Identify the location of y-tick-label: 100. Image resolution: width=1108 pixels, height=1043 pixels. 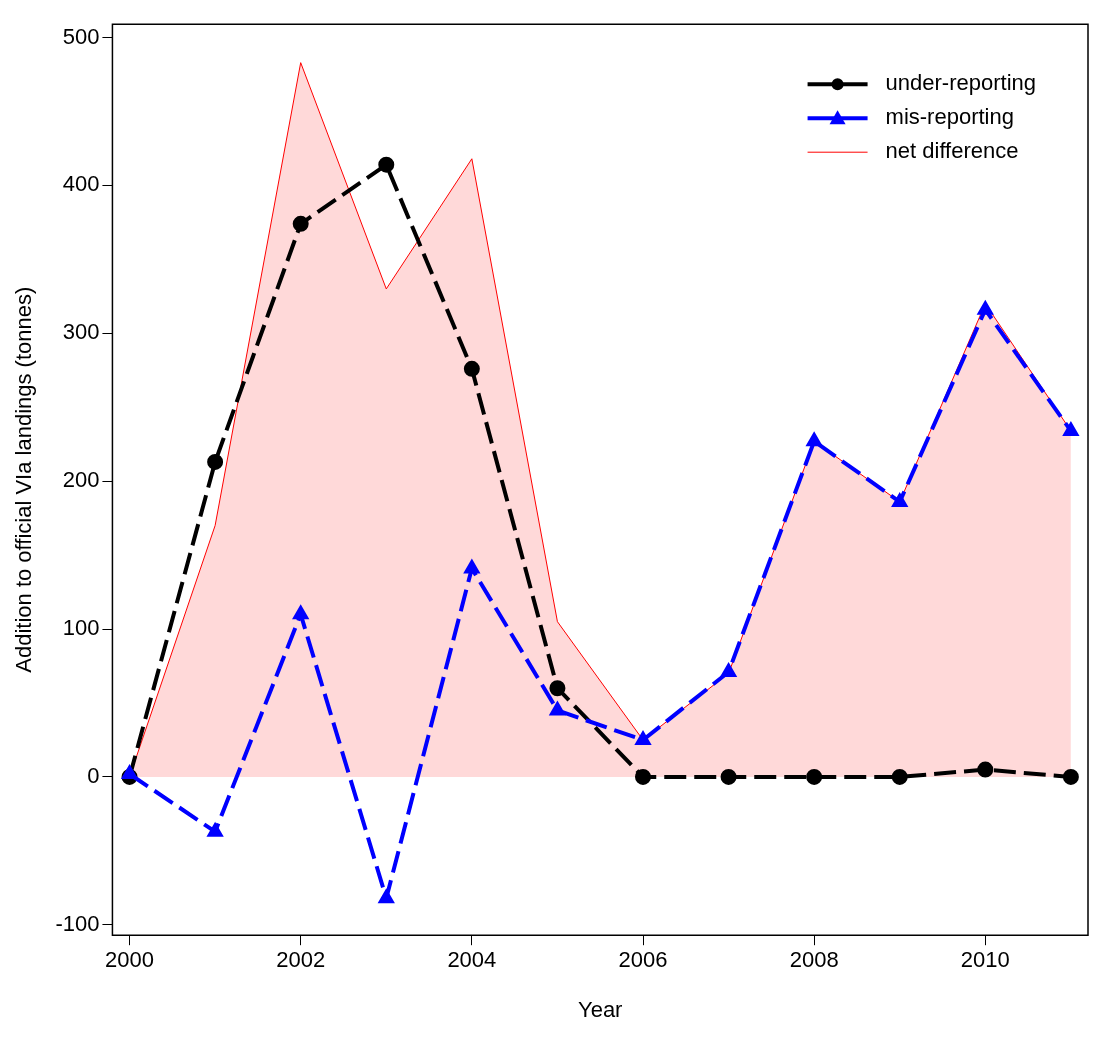
(81, 628).